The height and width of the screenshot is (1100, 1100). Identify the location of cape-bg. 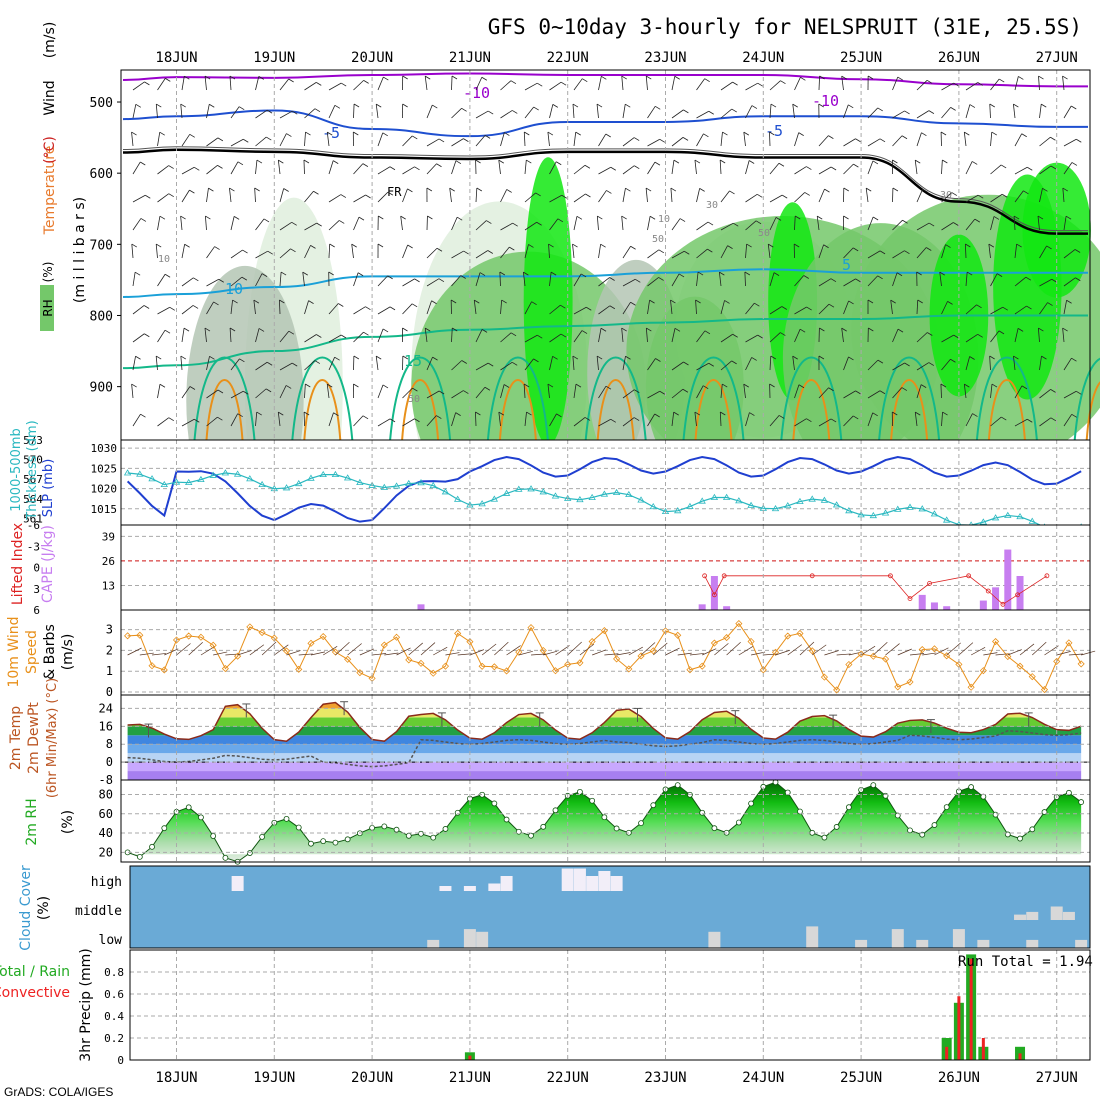
(605, 567).